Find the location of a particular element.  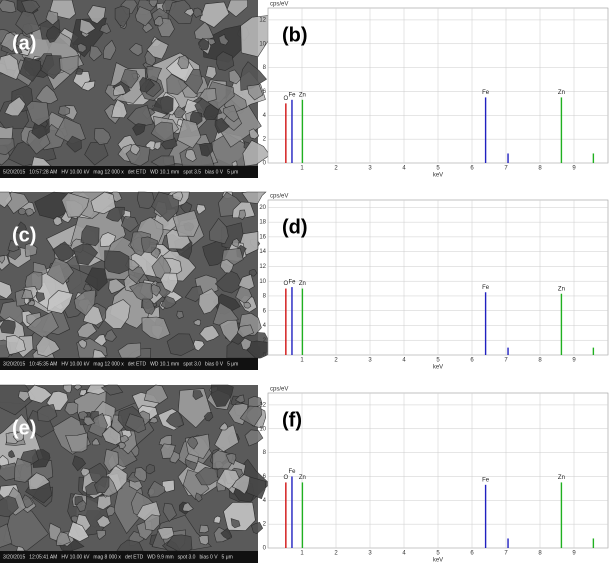

y-tick-label: 20 is located at coordinates (262, 208).